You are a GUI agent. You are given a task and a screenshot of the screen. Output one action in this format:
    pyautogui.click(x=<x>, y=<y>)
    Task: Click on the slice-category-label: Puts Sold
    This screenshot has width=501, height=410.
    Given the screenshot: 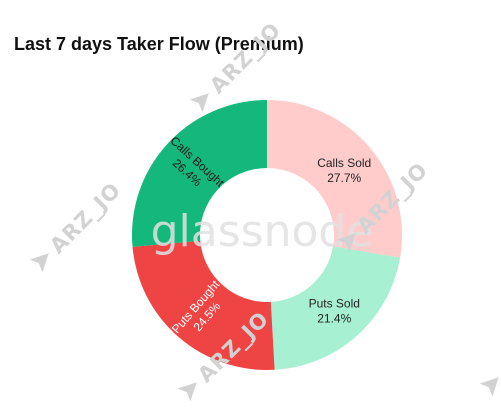 What is the action you would take?
    pyautogui.click(x=334, y=303)
    